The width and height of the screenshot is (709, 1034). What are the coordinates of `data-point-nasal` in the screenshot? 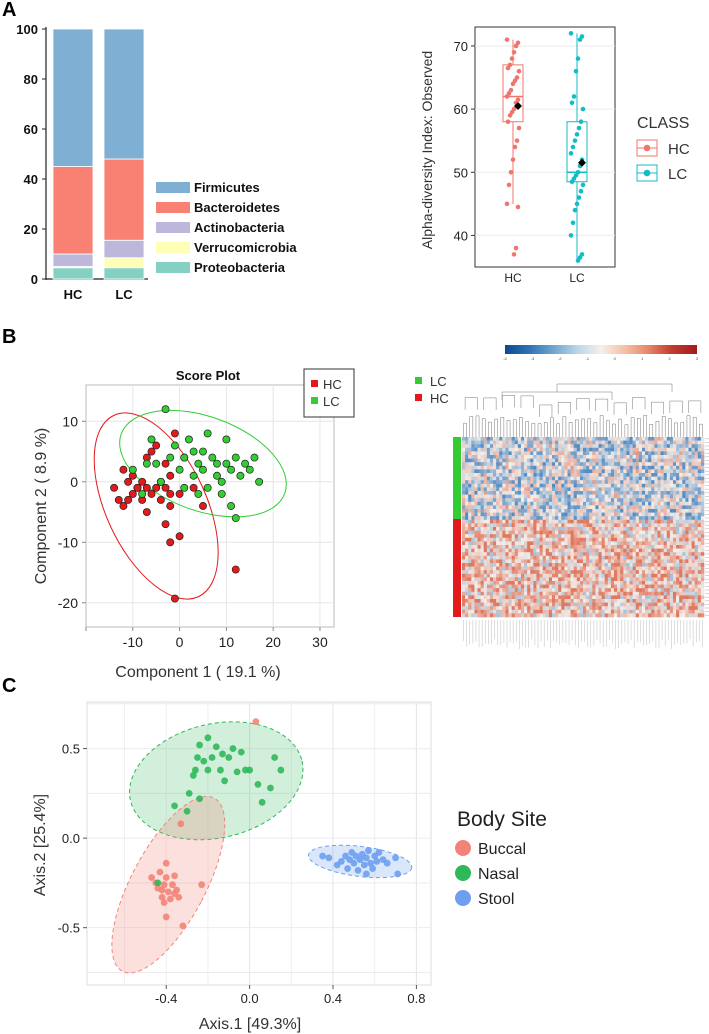 It's located at (222, 754).